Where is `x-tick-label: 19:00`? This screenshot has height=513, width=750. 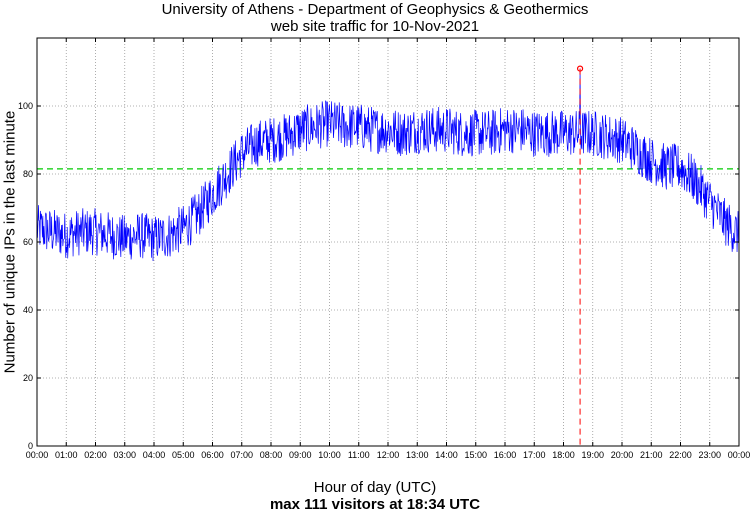
x-tick-label: 19:00 is located at coordinates (592, 455).